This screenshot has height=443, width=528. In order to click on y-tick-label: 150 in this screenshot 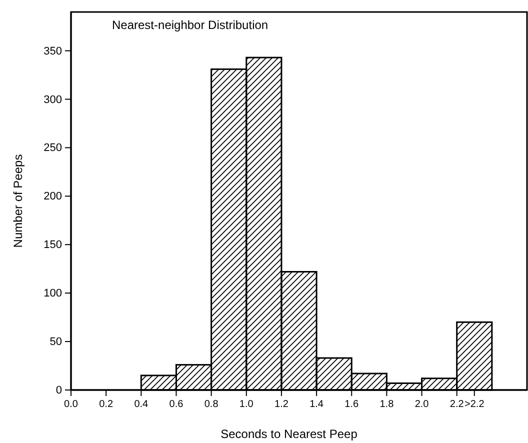, I will do `click(53, 245)`.